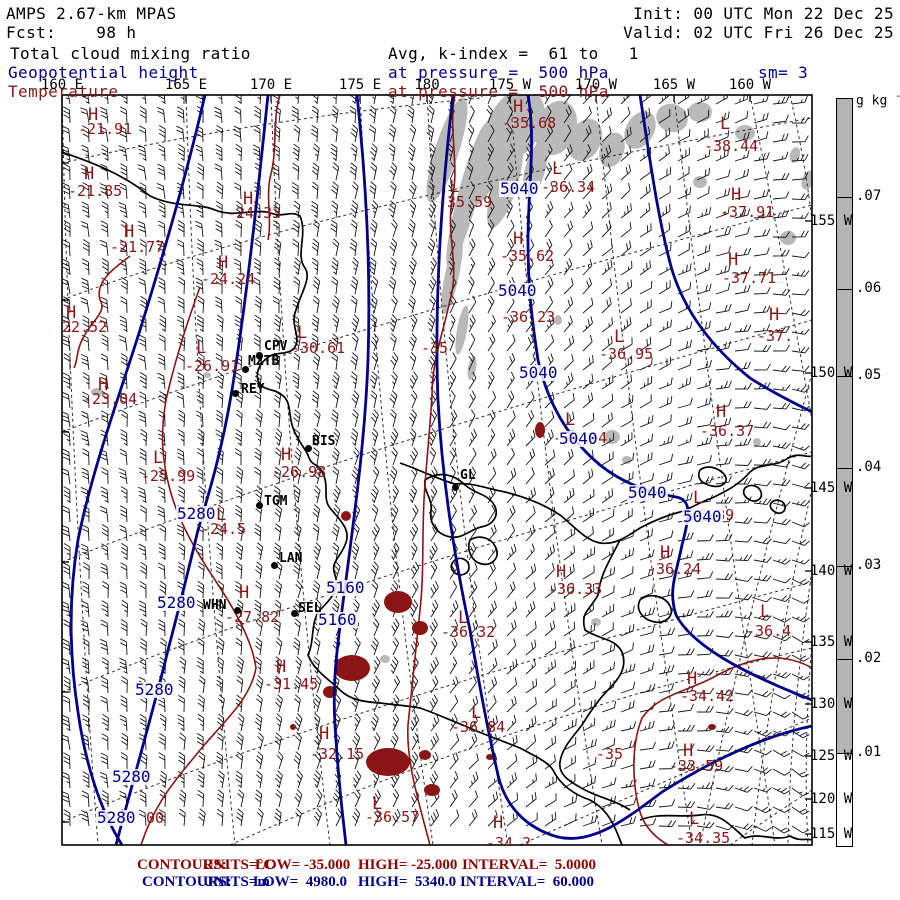 This screenshot has height=900, width=900. I want to click on field-height: Geopotential height, so click(103, 72).